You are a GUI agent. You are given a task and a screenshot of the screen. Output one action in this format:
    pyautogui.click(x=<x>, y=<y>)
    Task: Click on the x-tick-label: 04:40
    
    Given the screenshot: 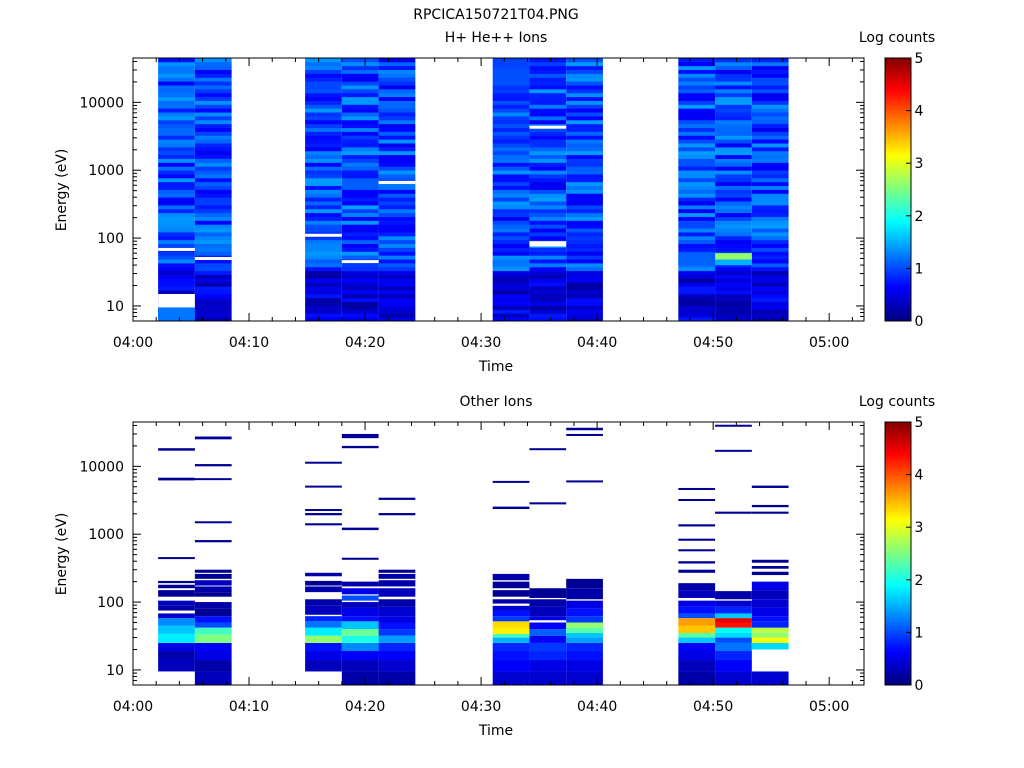 What is the action you would take?
    pyautogui.click(x=597, y=343)
    